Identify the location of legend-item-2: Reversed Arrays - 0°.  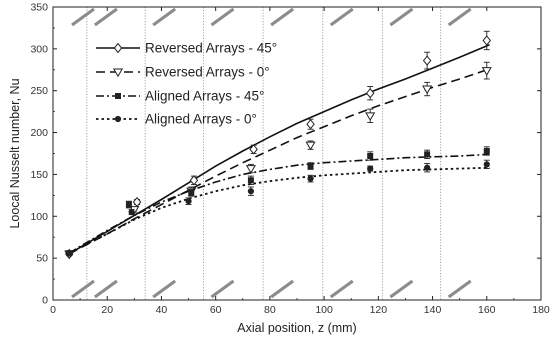
(183, 72).